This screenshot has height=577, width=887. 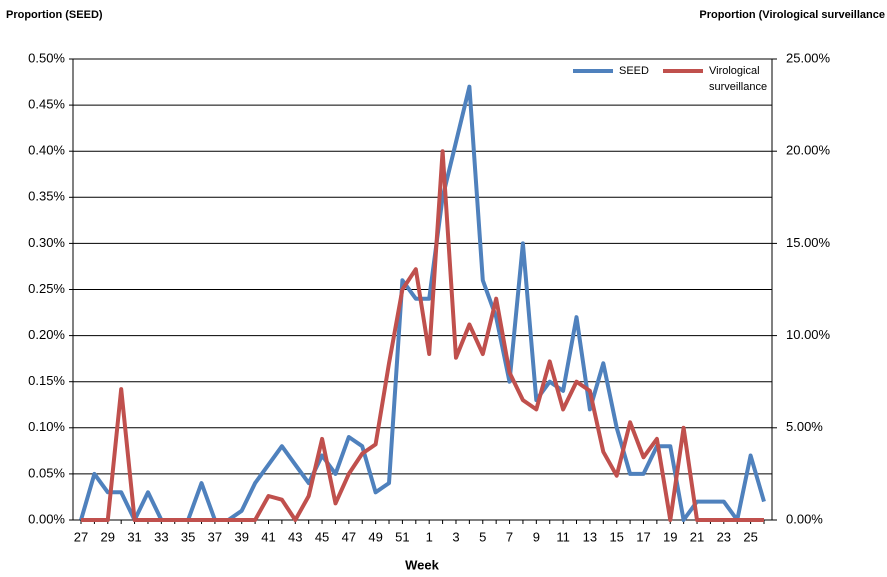 I want to click on x-tick-label: 49, so click(x=375, y=536).